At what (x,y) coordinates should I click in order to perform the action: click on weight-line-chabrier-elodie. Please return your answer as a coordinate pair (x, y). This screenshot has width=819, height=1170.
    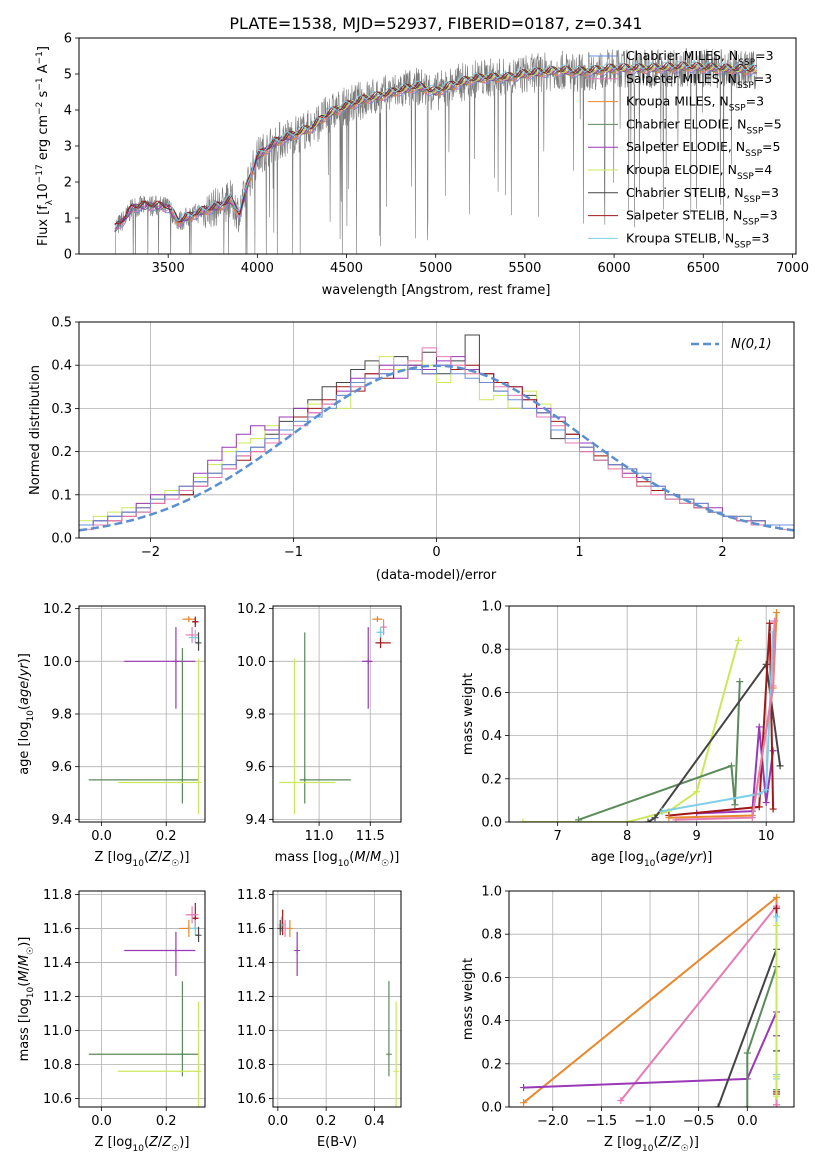
    Looking at the image, I should click on (659, 751).